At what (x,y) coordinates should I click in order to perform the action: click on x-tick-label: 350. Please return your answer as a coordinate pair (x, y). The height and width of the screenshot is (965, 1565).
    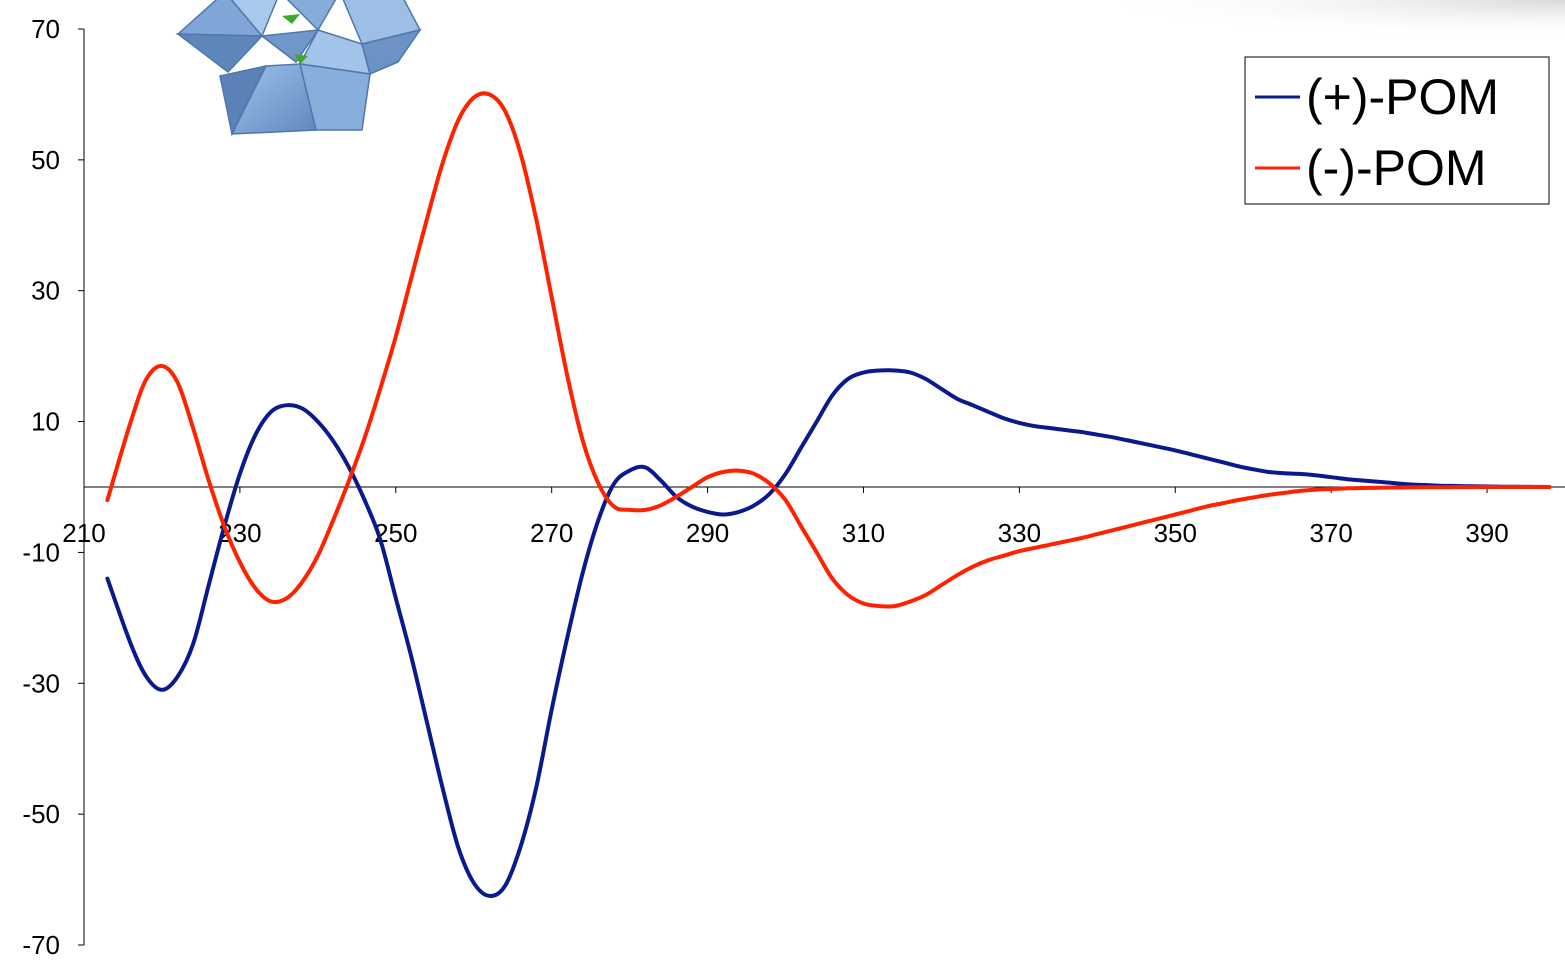
    Looking at the image, I should click on (1175, 533).